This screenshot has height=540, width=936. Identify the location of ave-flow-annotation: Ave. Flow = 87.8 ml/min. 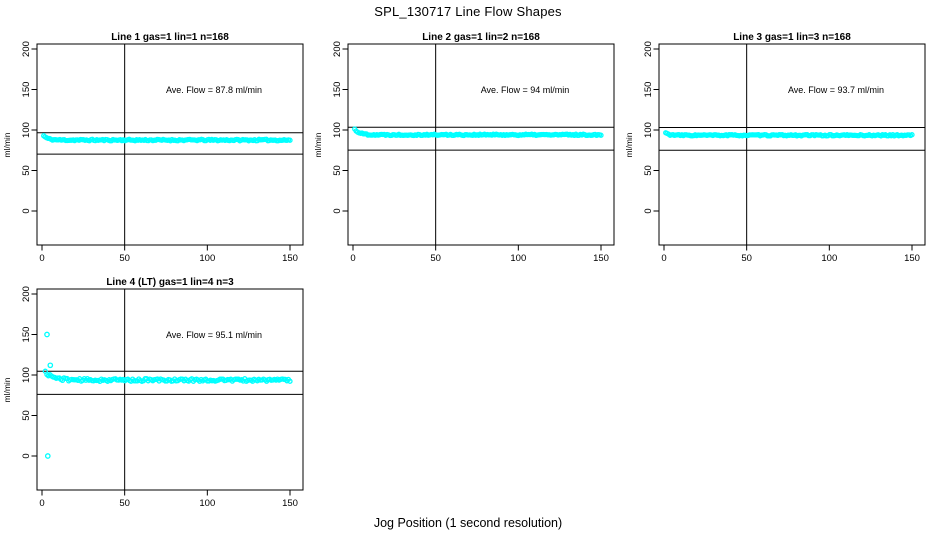
(214, 90).